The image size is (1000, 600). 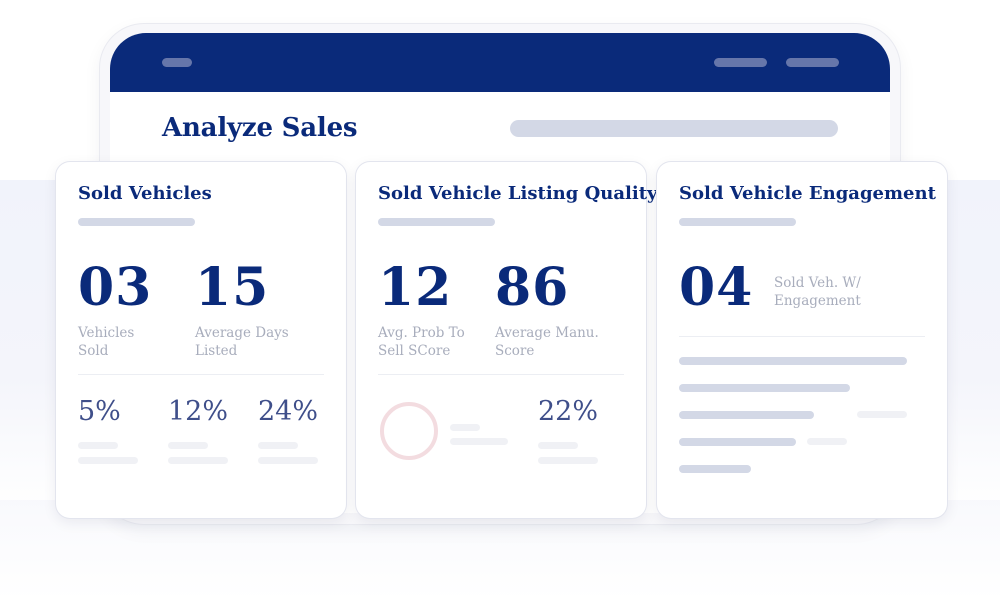 I want to click on window-control-left, so click(x=177, y=62).